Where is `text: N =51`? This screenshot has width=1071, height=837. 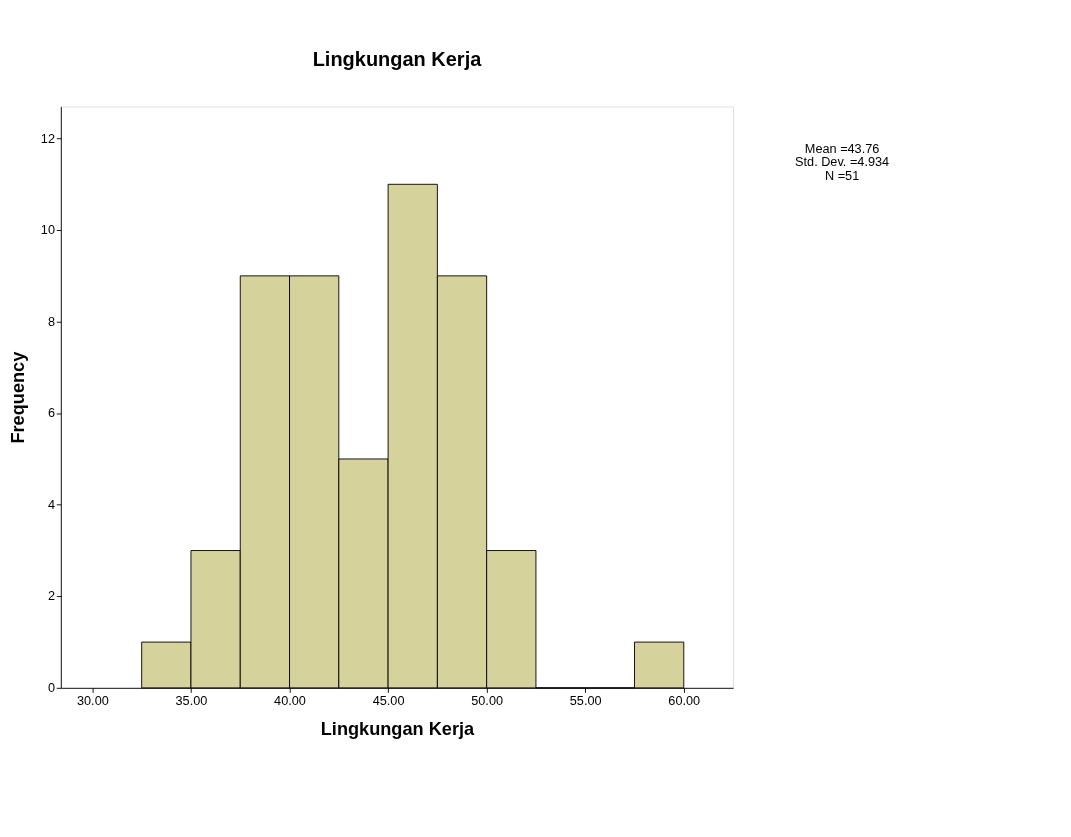 text: N =51 is located at coordinates (842, 176).